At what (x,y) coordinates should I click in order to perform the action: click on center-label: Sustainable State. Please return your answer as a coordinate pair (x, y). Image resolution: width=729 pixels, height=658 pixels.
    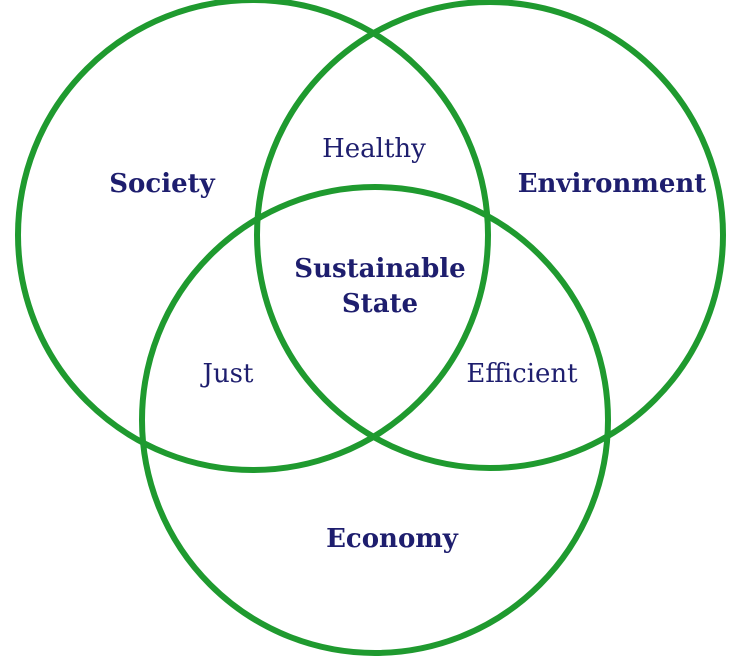
    Looking at the image, I should click on (379, 286).